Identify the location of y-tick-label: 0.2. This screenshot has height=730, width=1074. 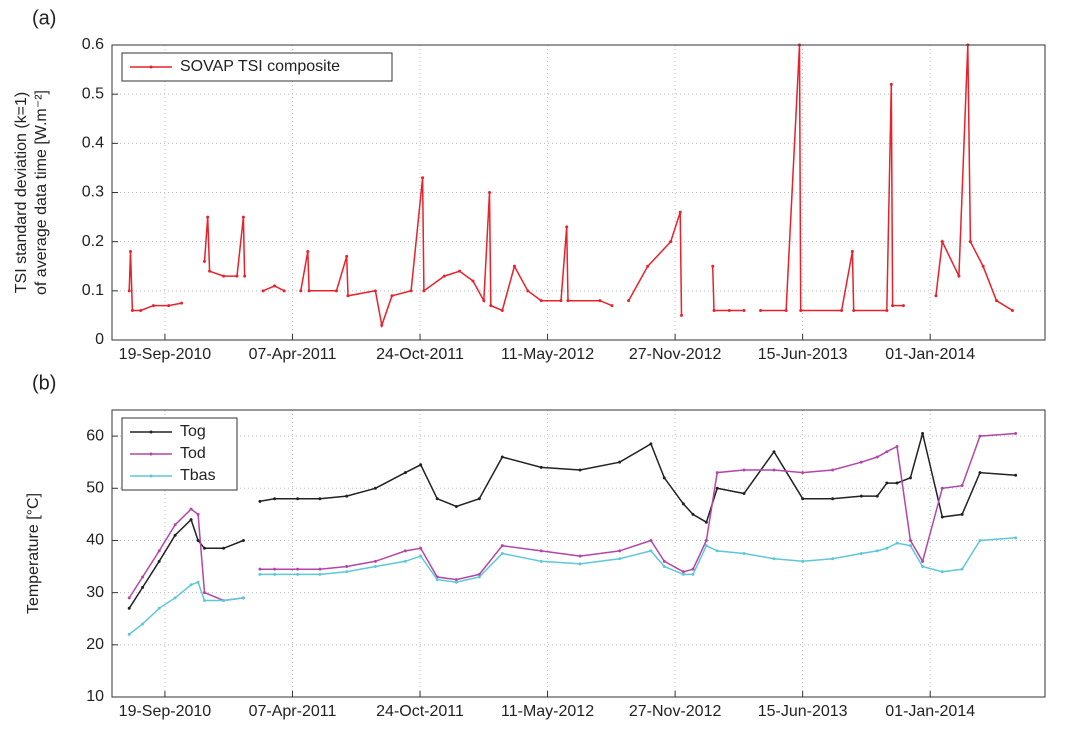
(93, 241).